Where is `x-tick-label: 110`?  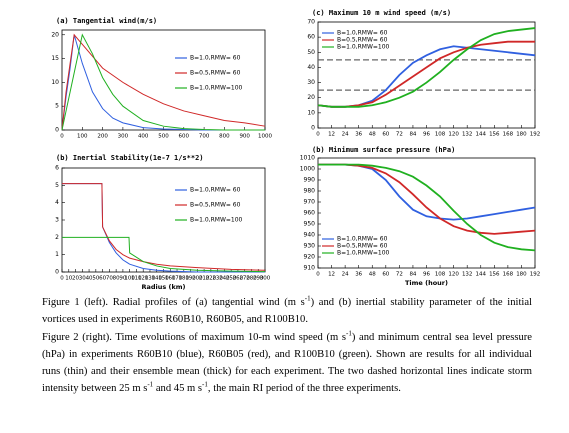 x-tick-label: 110 is located at coordinates (136, 279).